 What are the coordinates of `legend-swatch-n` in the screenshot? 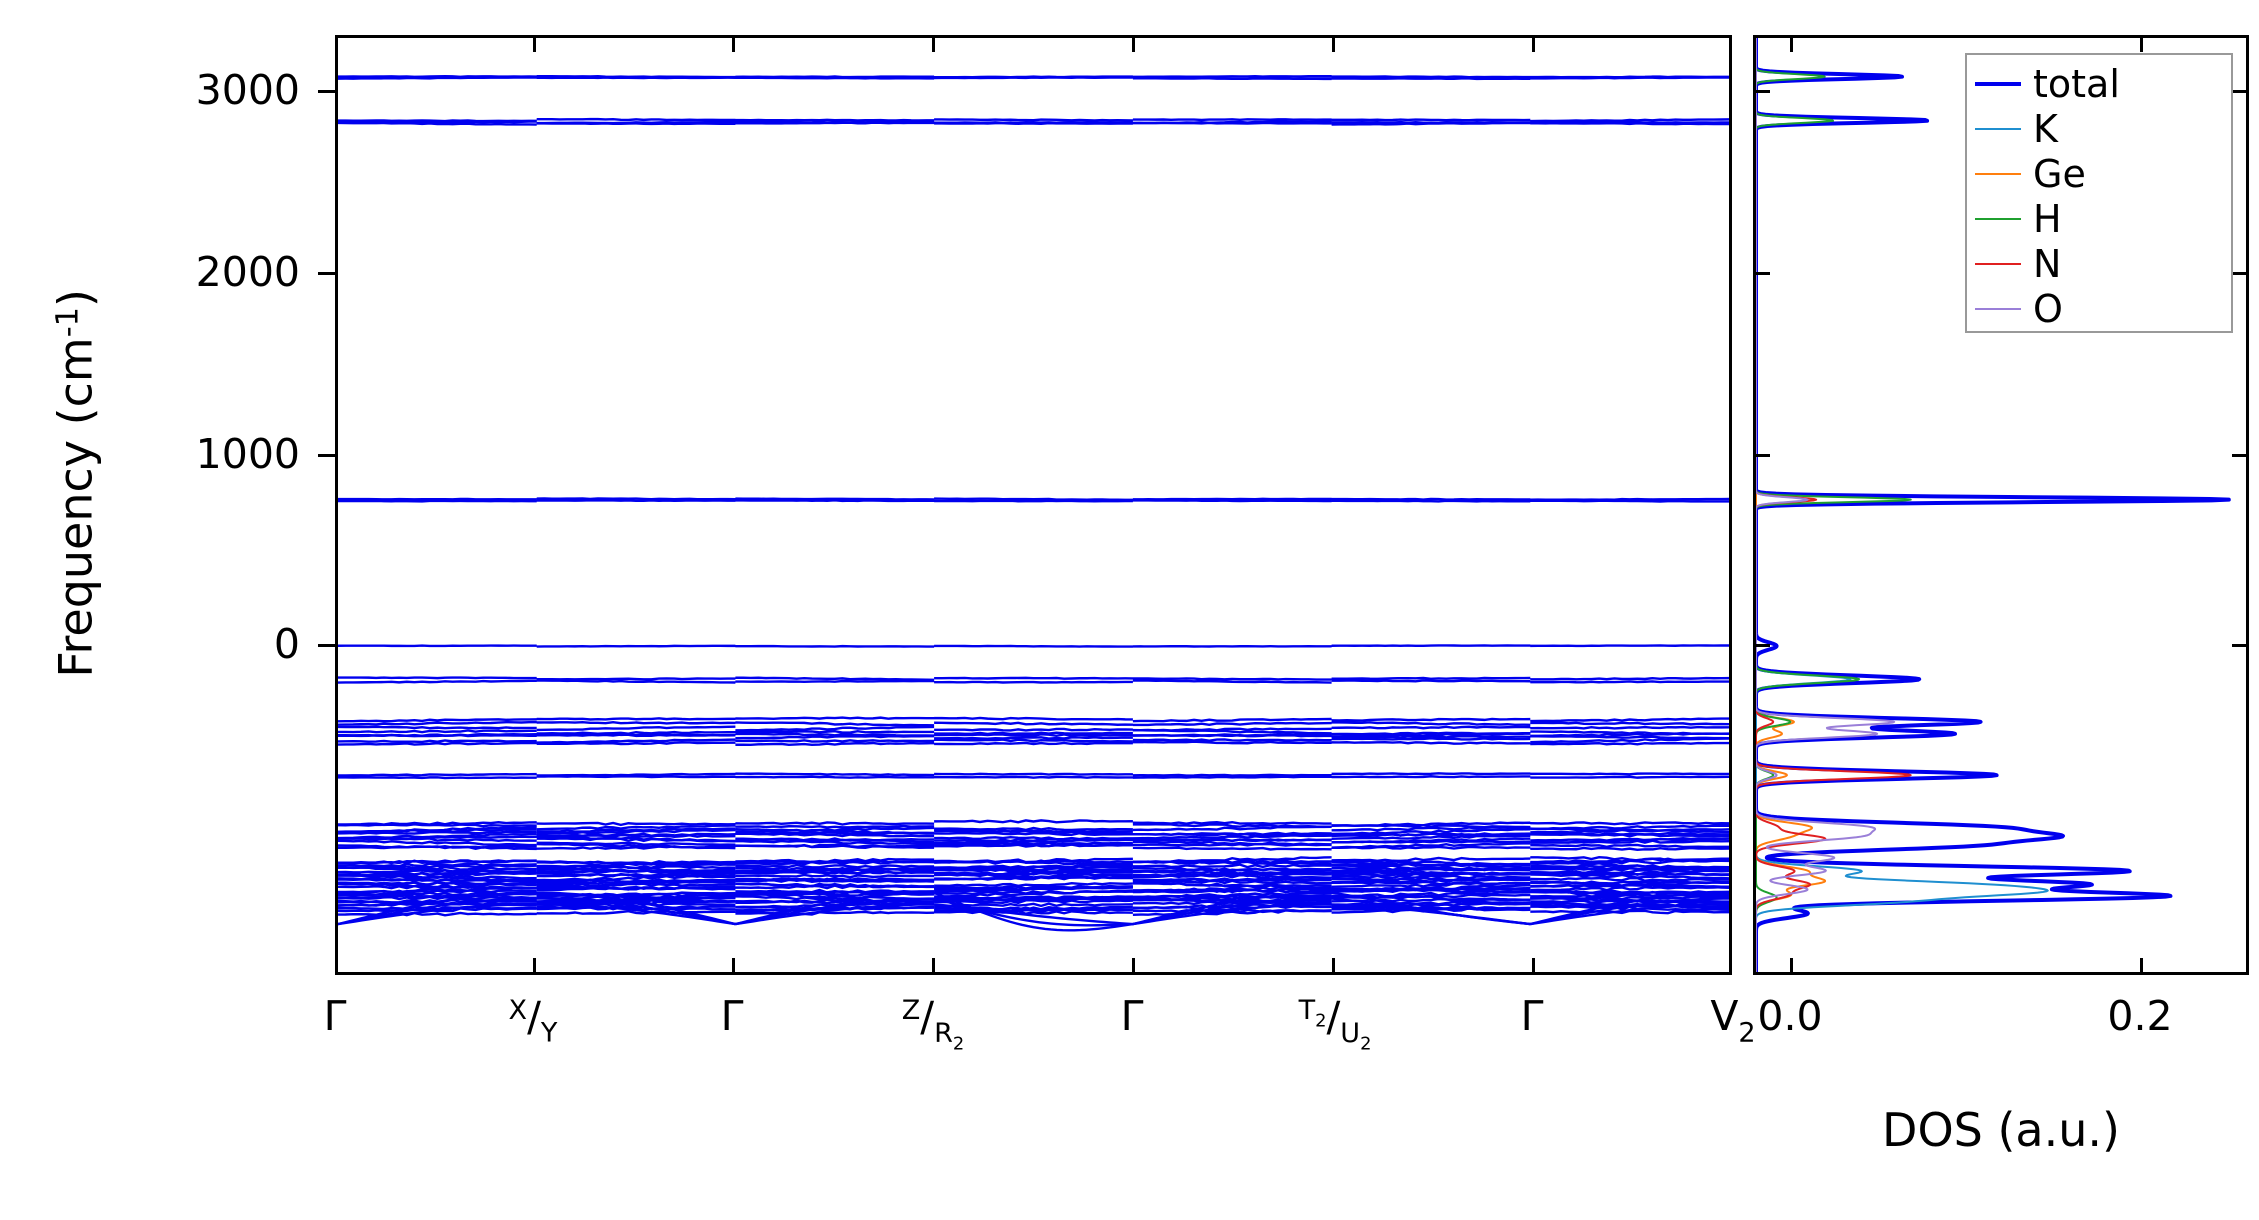 It's located at (1998, 263).